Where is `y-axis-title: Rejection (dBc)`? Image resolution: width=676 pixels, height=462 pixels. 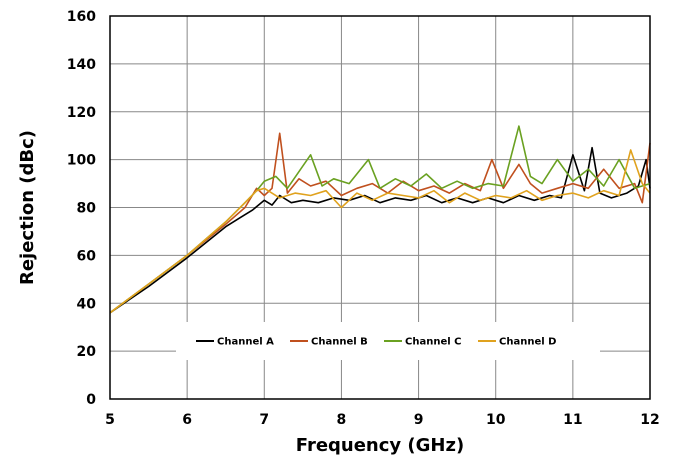
y-axis-title: Rejection (dBc) is located at coordinates (27, 207).